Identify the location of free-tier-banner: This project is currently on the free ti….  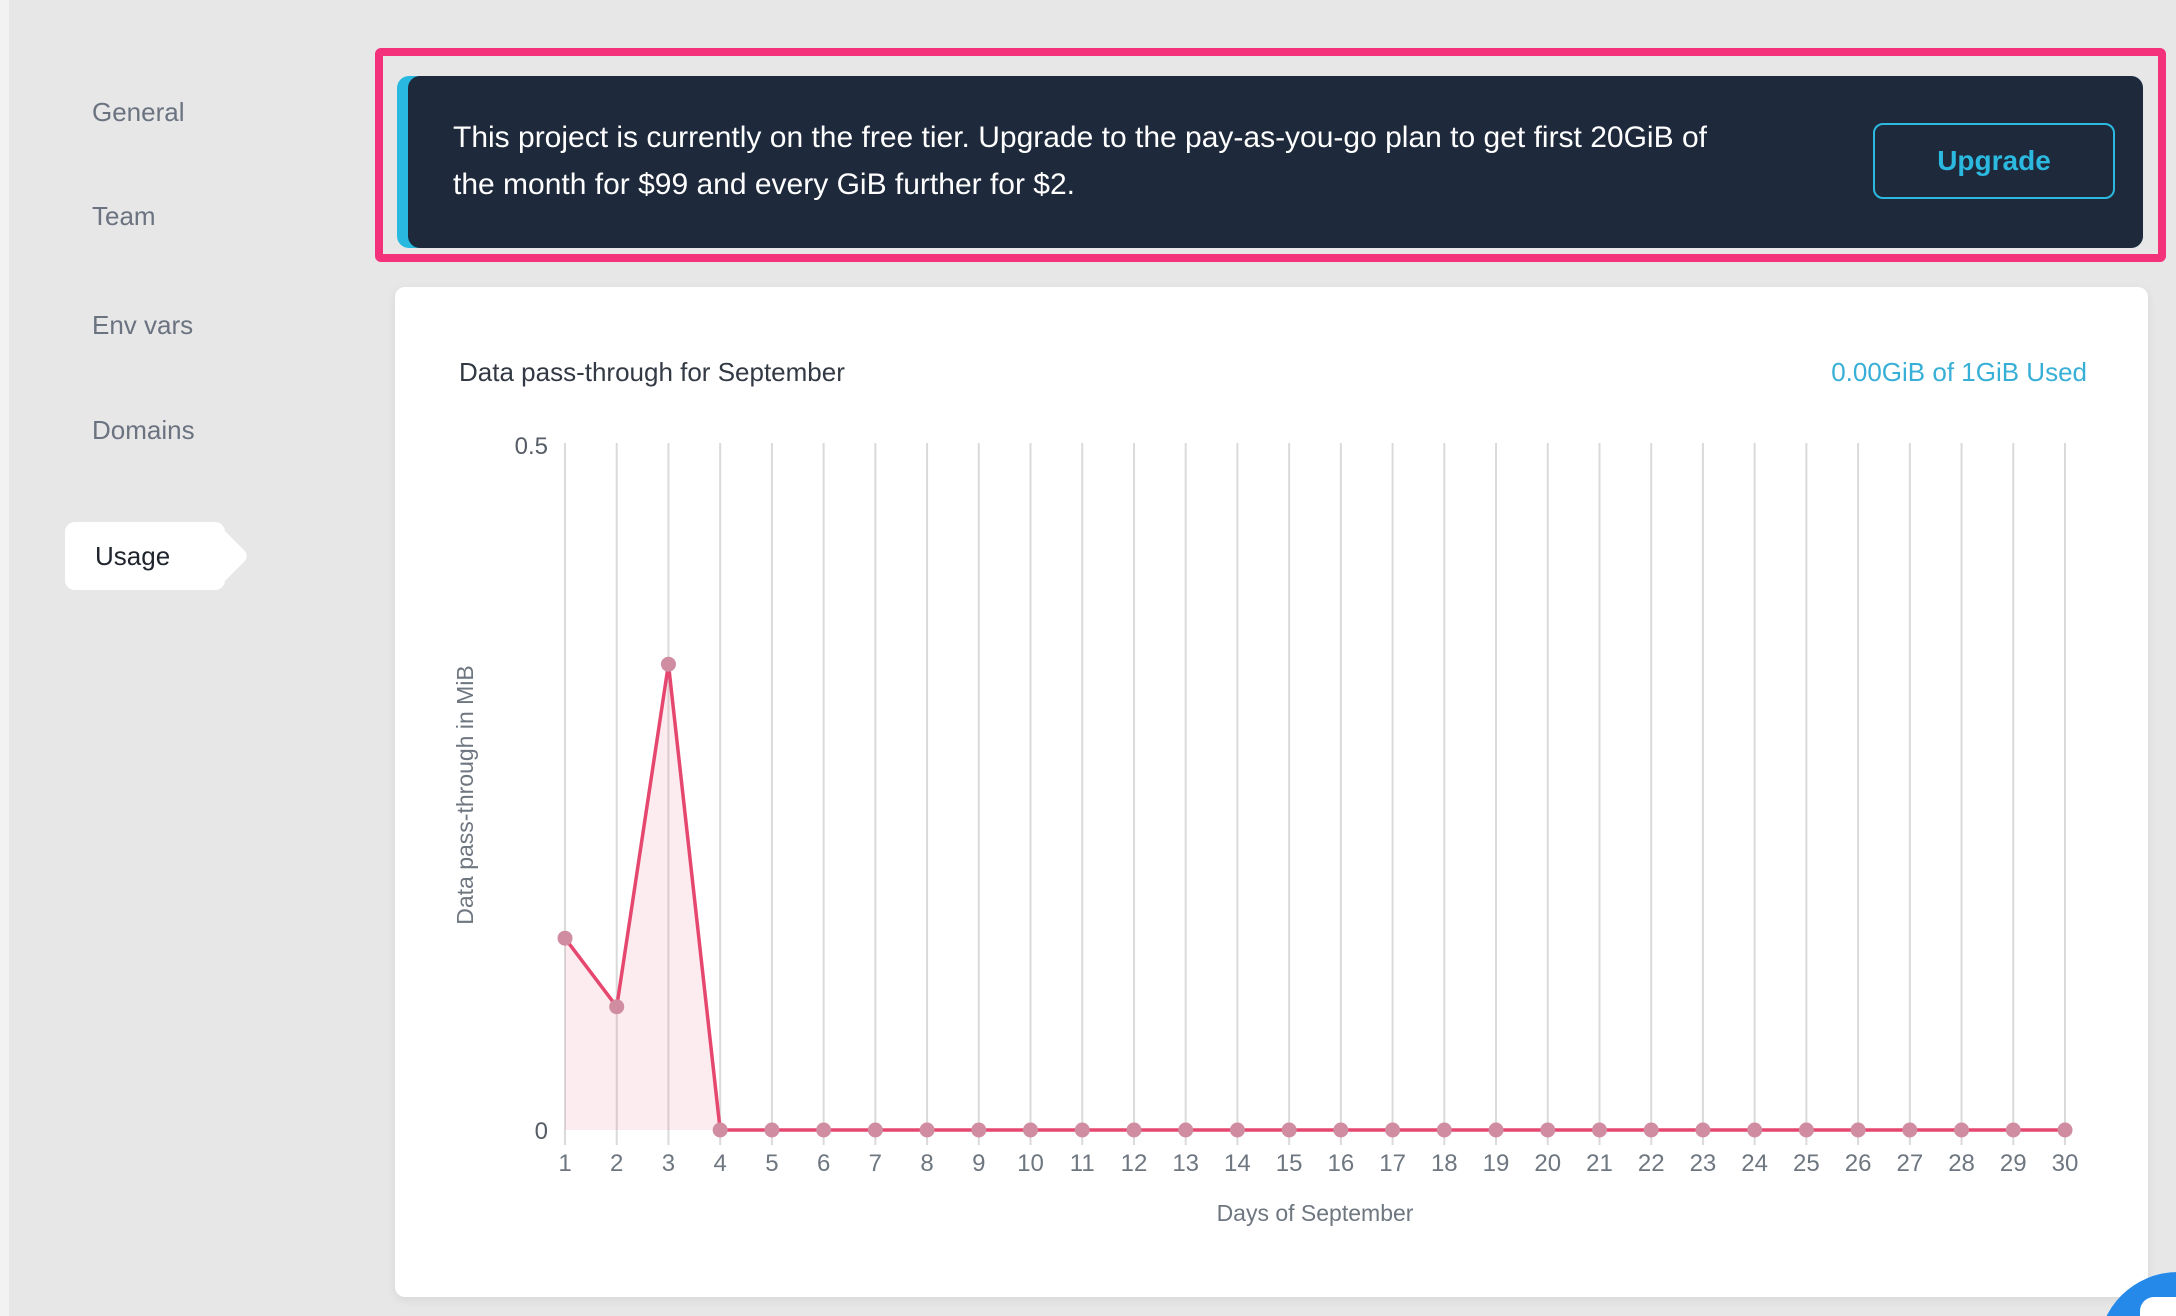
(1270, 162).